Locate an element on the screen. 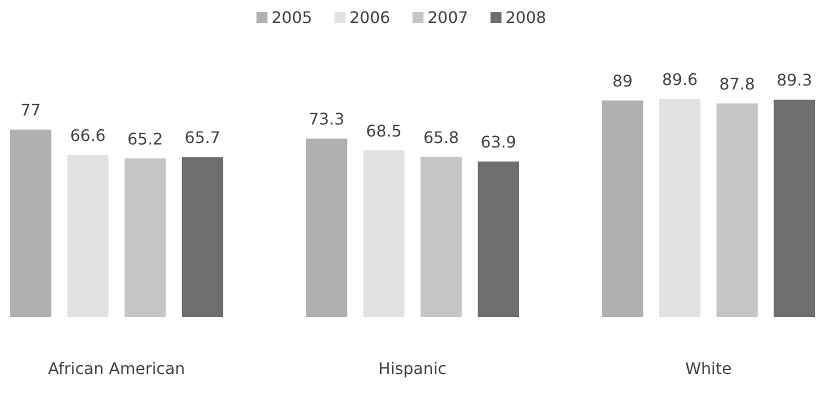  x-tick-label: White is located at coordinates (708, 368).